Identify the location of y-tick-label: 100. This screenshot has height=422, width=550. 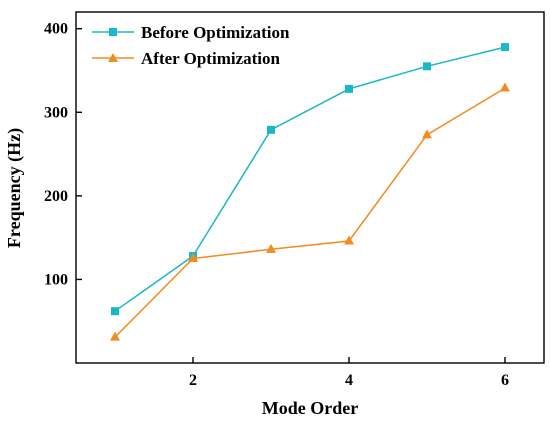
(56, 279).